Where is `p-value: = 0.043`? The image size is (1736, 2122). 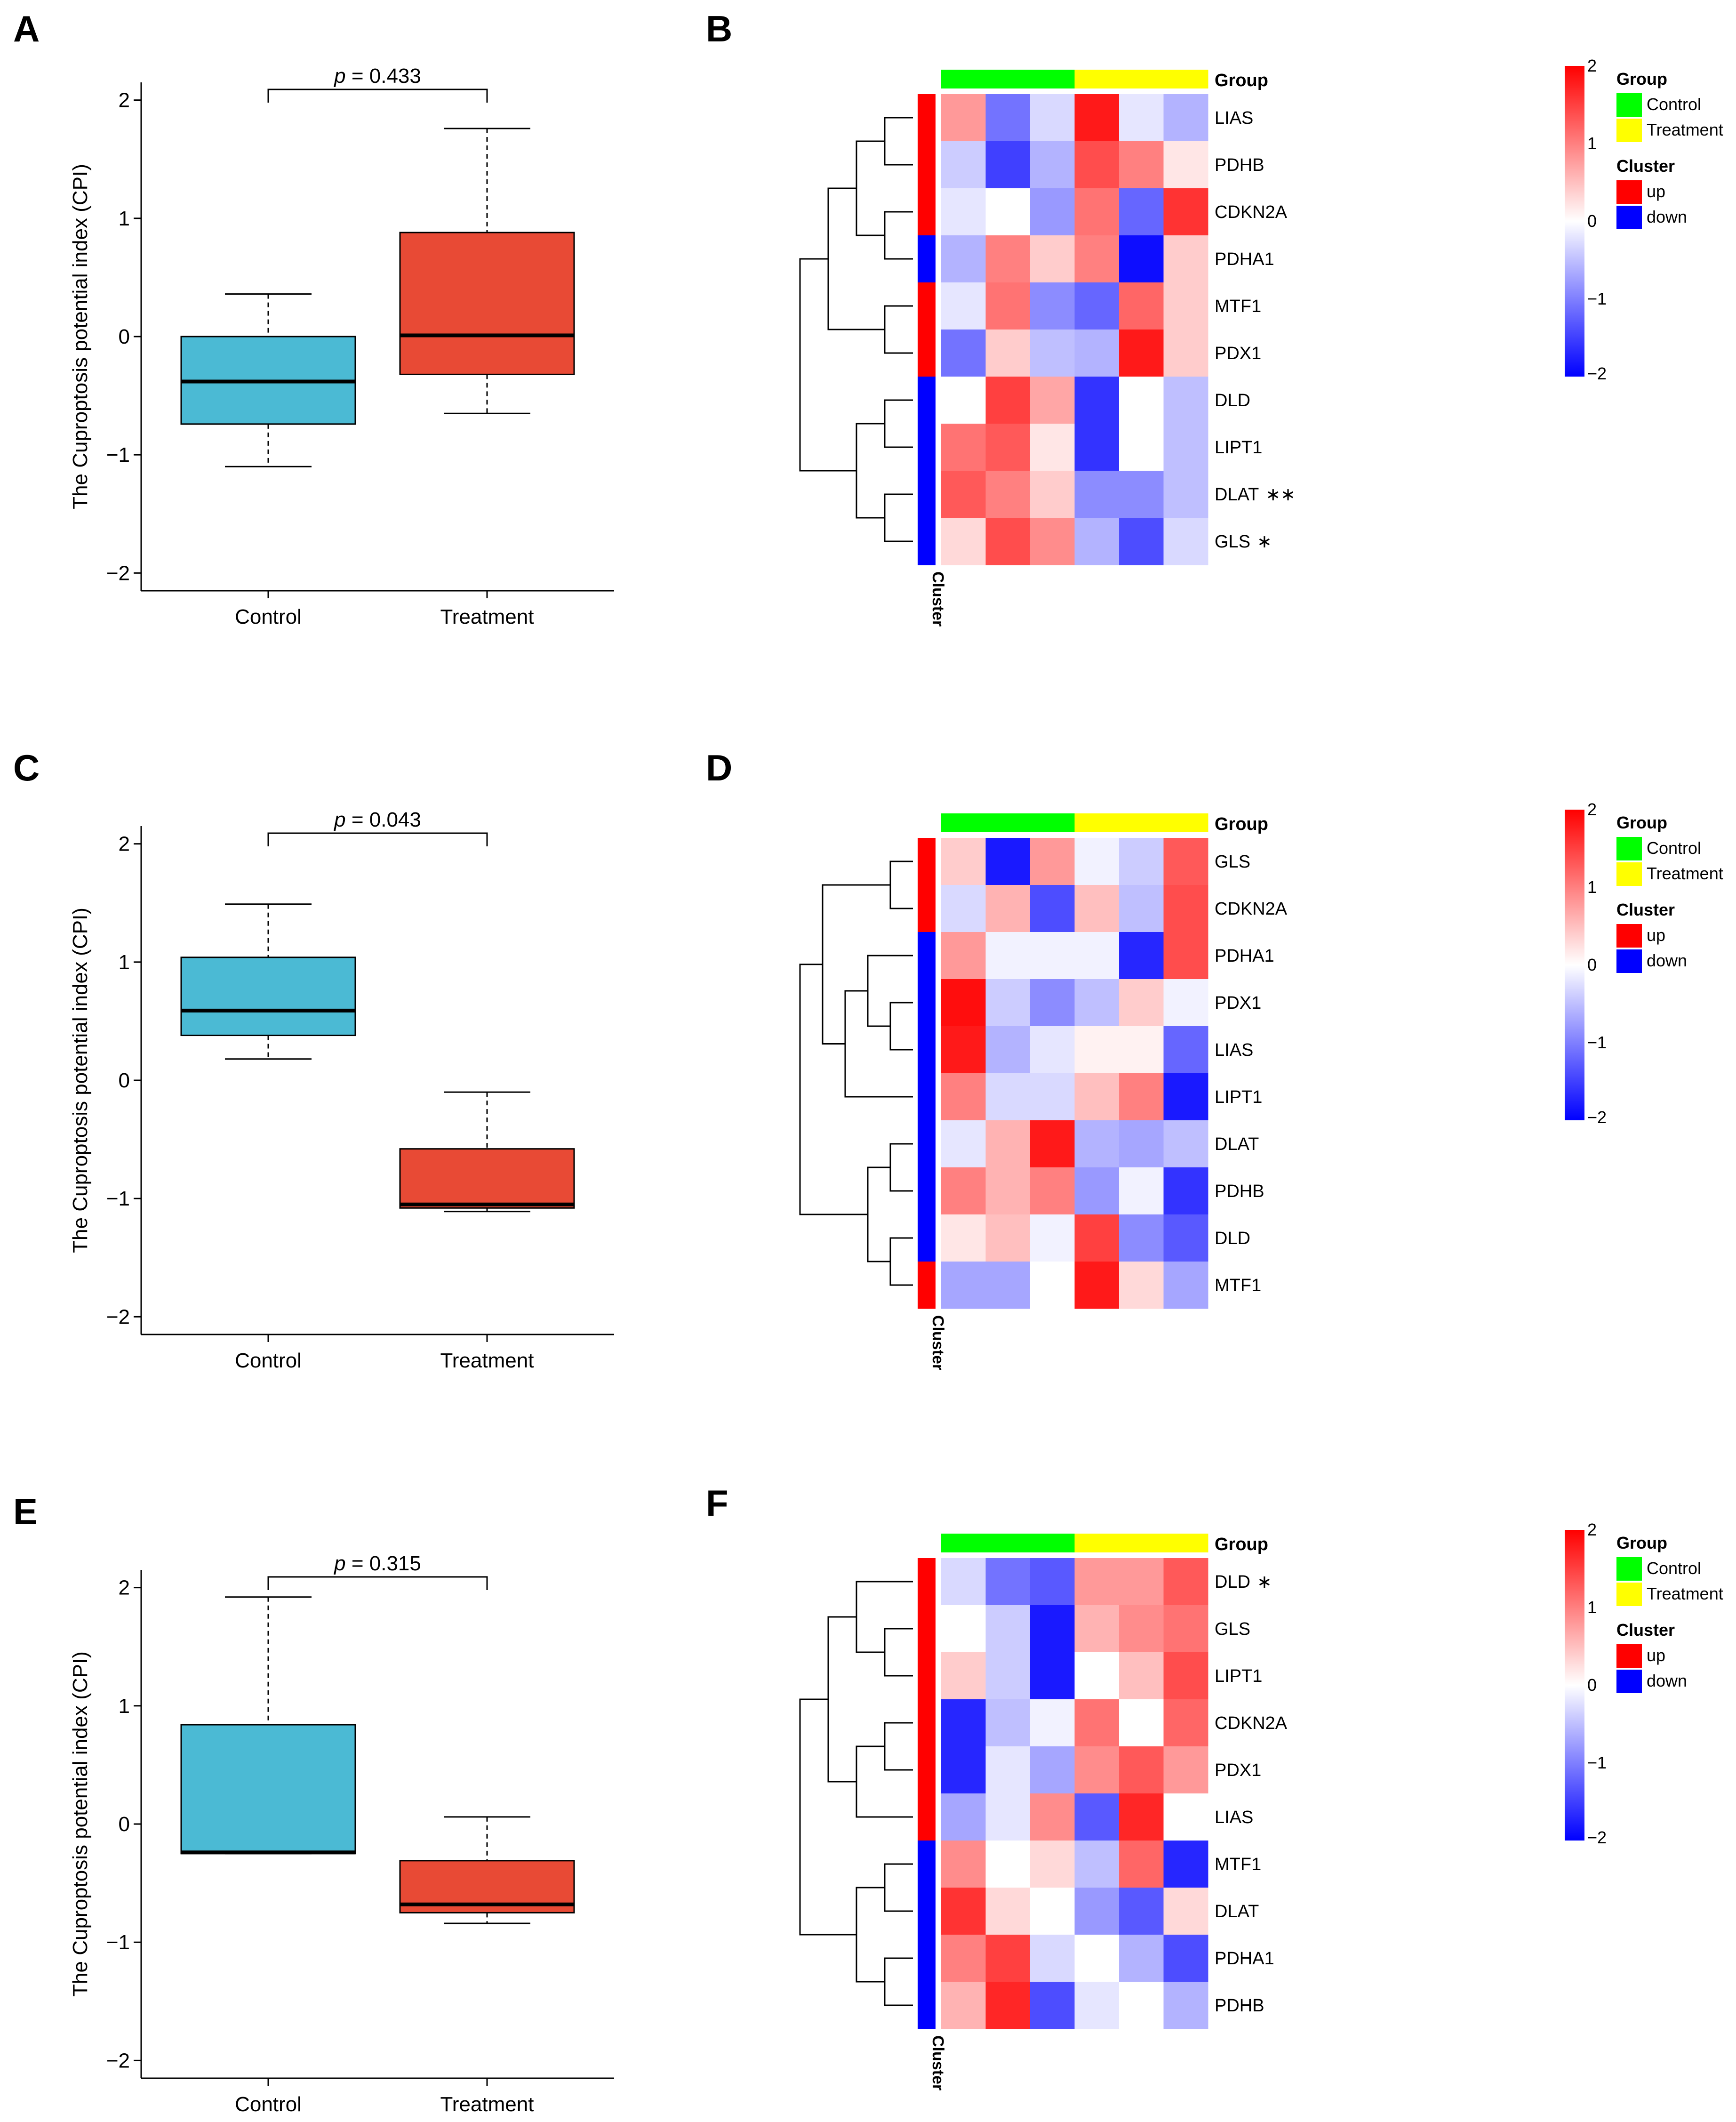 p-value: = 0.043 is located at coordinates (383, 819).